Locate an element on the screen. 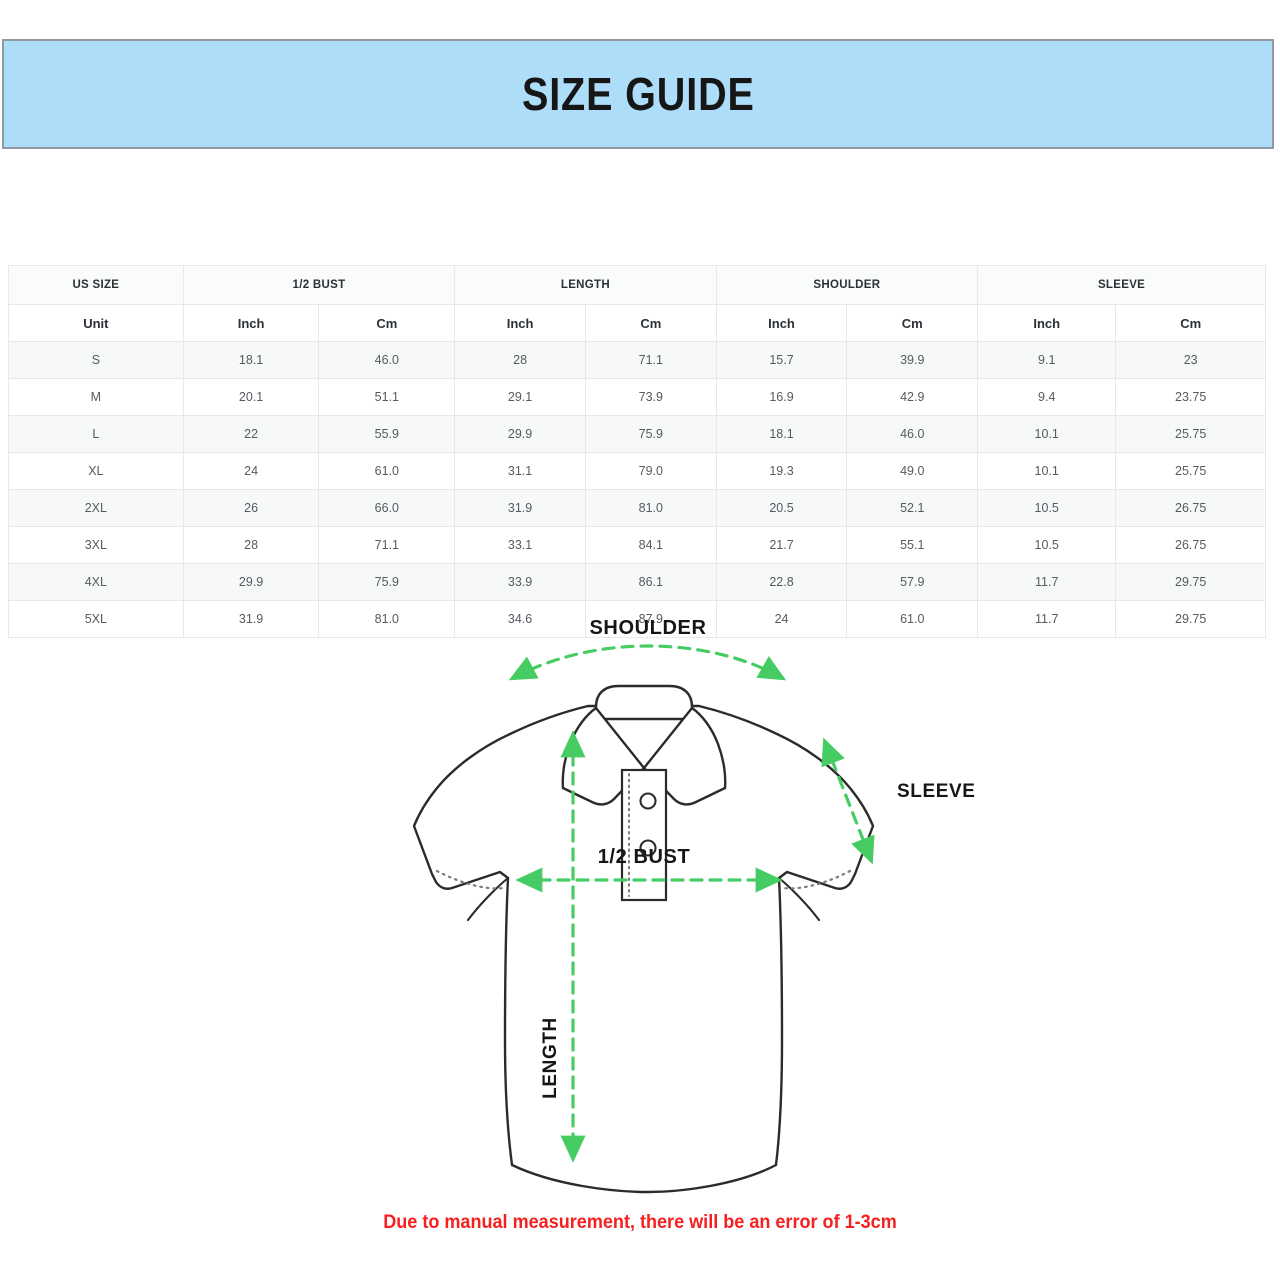 Image resolution: width=1280 pixels, height=1280 pixels. cell-us-size: XL is located at coordinates (96, 471).